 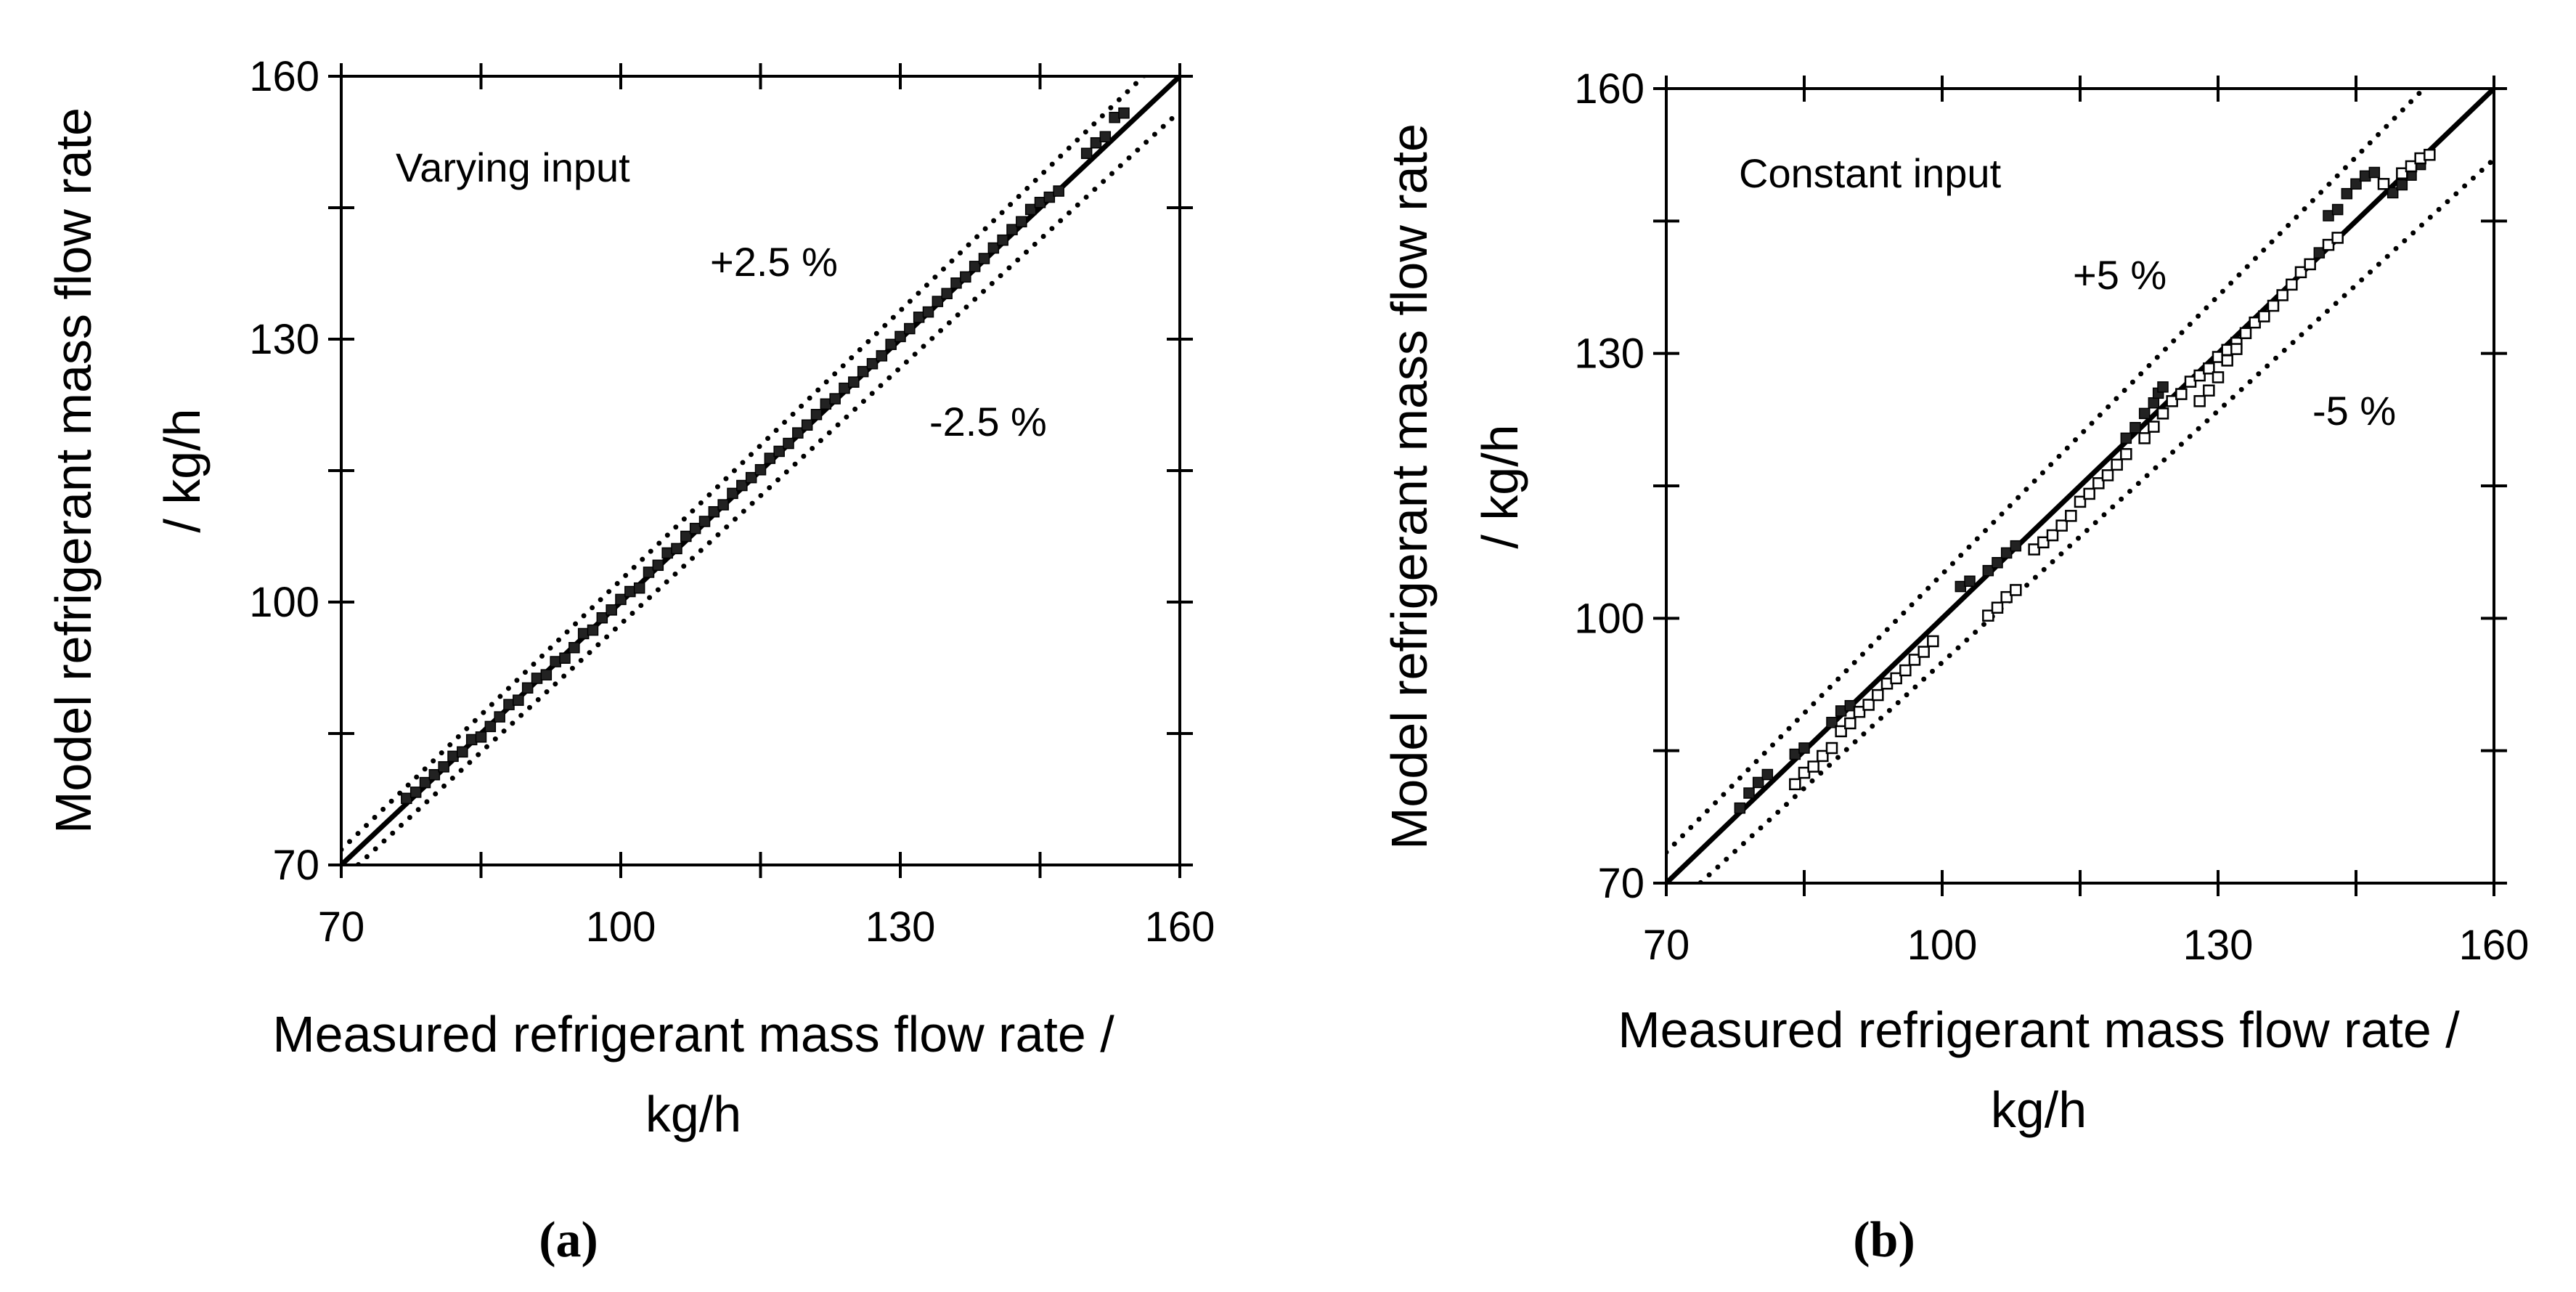 I want to click on y-tick-label-a-160: 160, so click(x=284, y=76).